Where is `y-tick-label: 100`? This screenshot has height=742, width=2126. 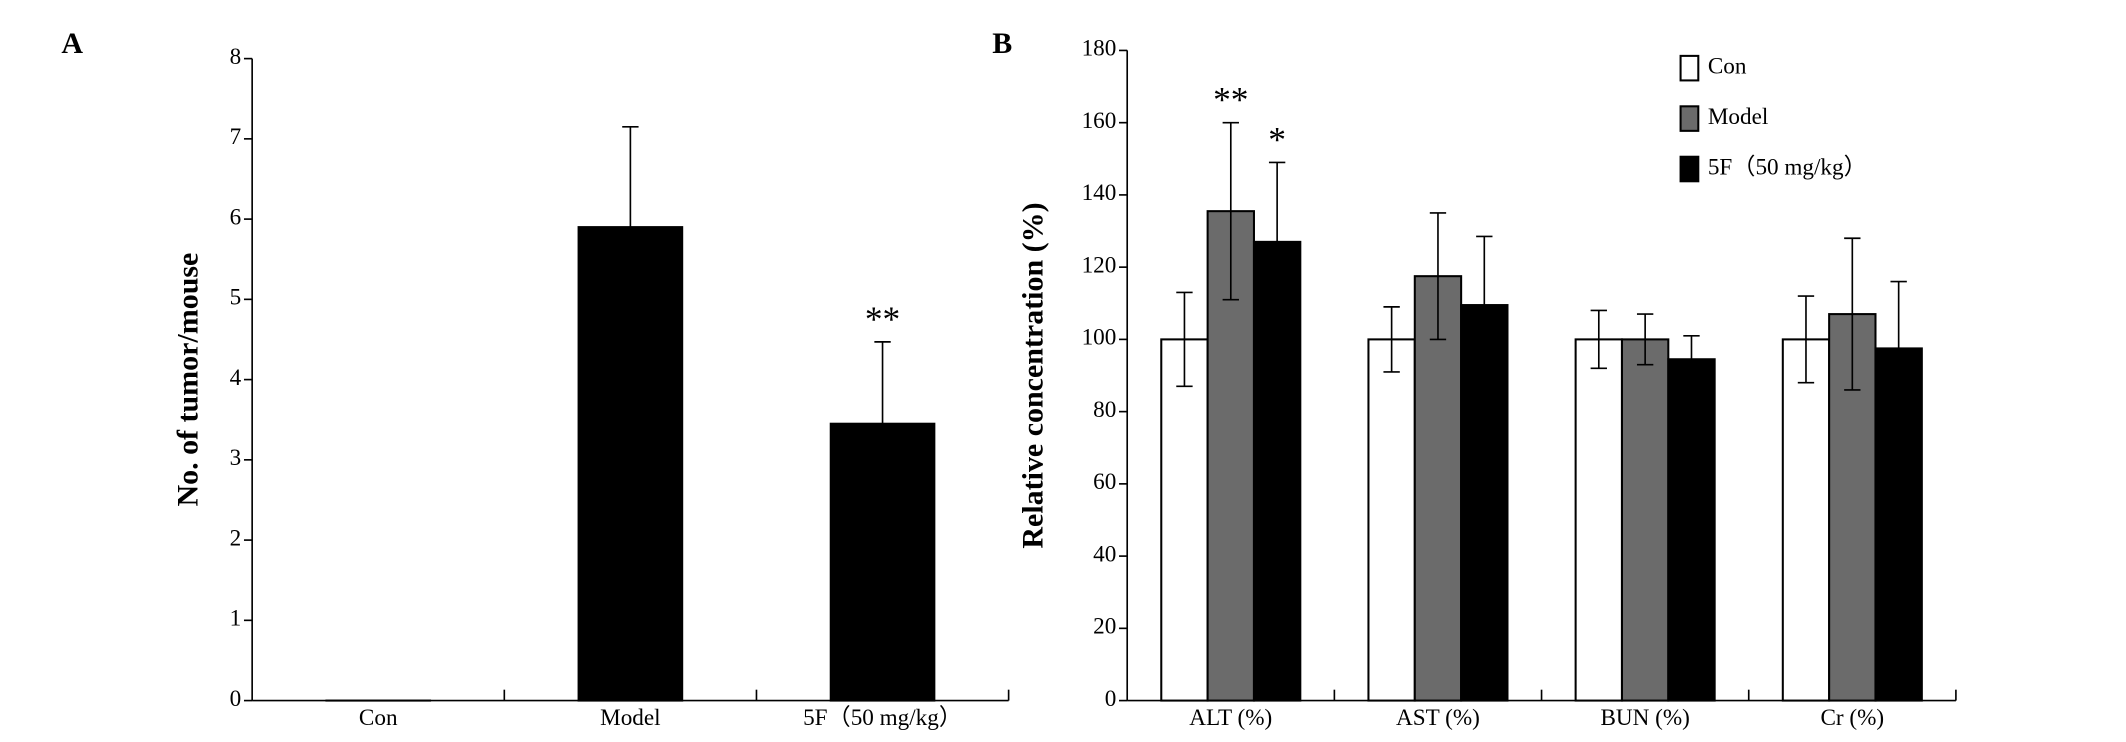 y-tick-label: 100 is located at coordinates (1099, 338).